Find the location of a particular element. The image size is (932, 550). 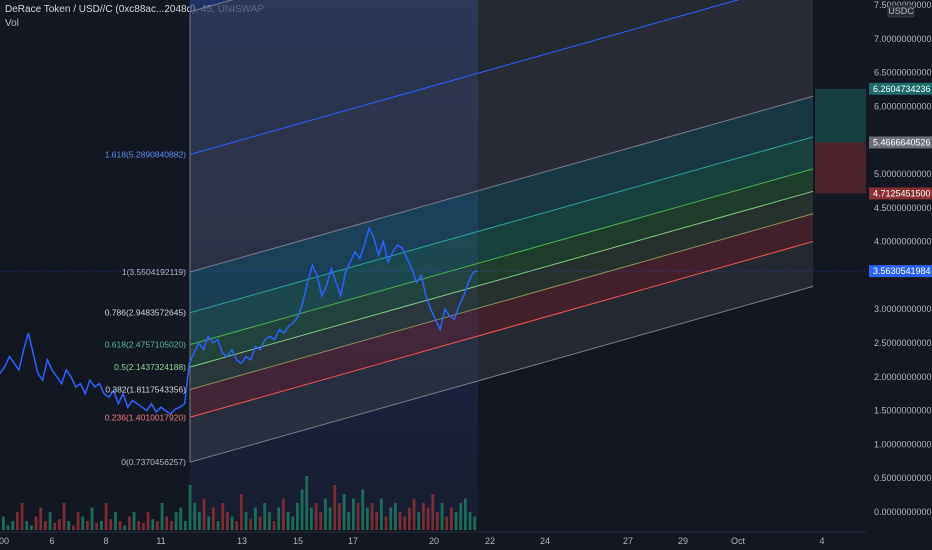

price-tick-label: 7.0000000000 is located at coordinates (903, 39).